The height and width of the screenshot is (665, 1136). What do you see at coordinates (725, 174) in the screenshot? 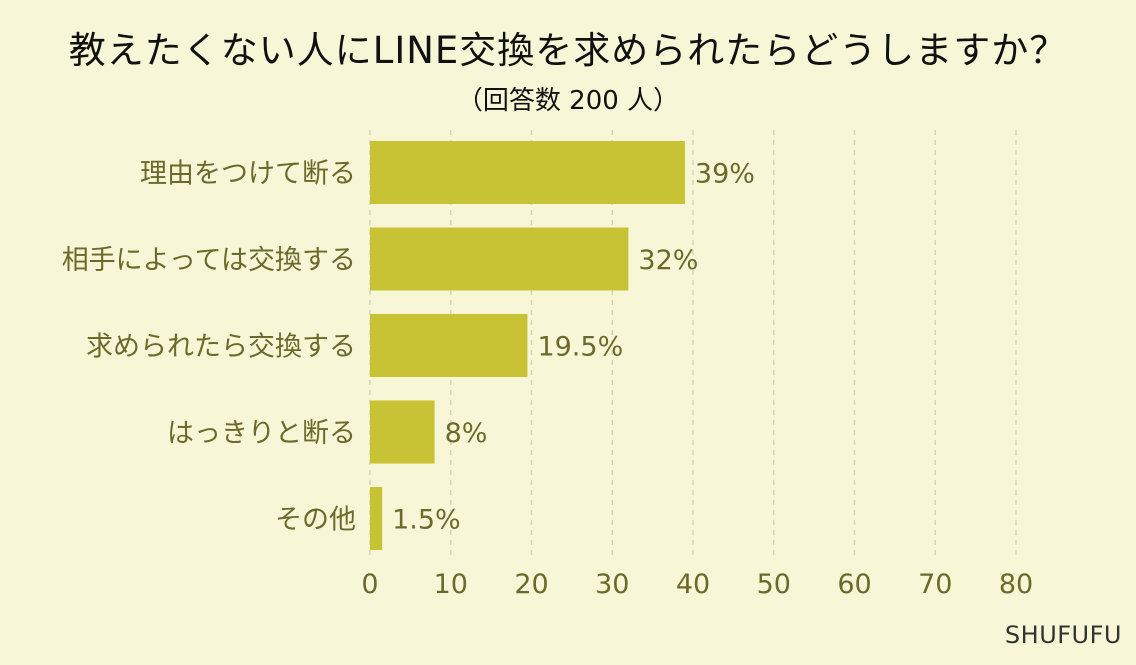
I see `value-label: 39%` at bounding box center [725, 174].